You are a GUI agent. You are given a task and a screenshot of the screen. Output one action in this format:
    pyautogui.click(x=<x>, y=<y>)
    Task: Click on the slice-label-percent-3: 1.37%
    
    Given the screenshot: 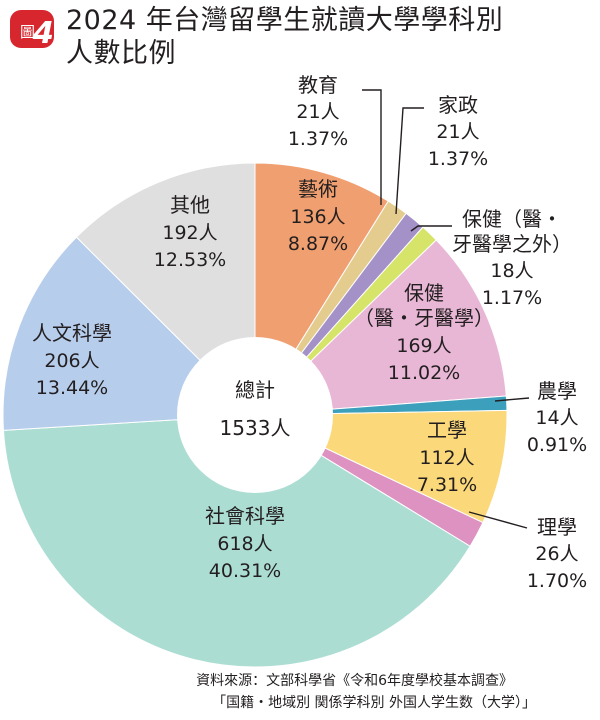 What is the action you would take?
    pyautogui.click(x=458, y=159)
    